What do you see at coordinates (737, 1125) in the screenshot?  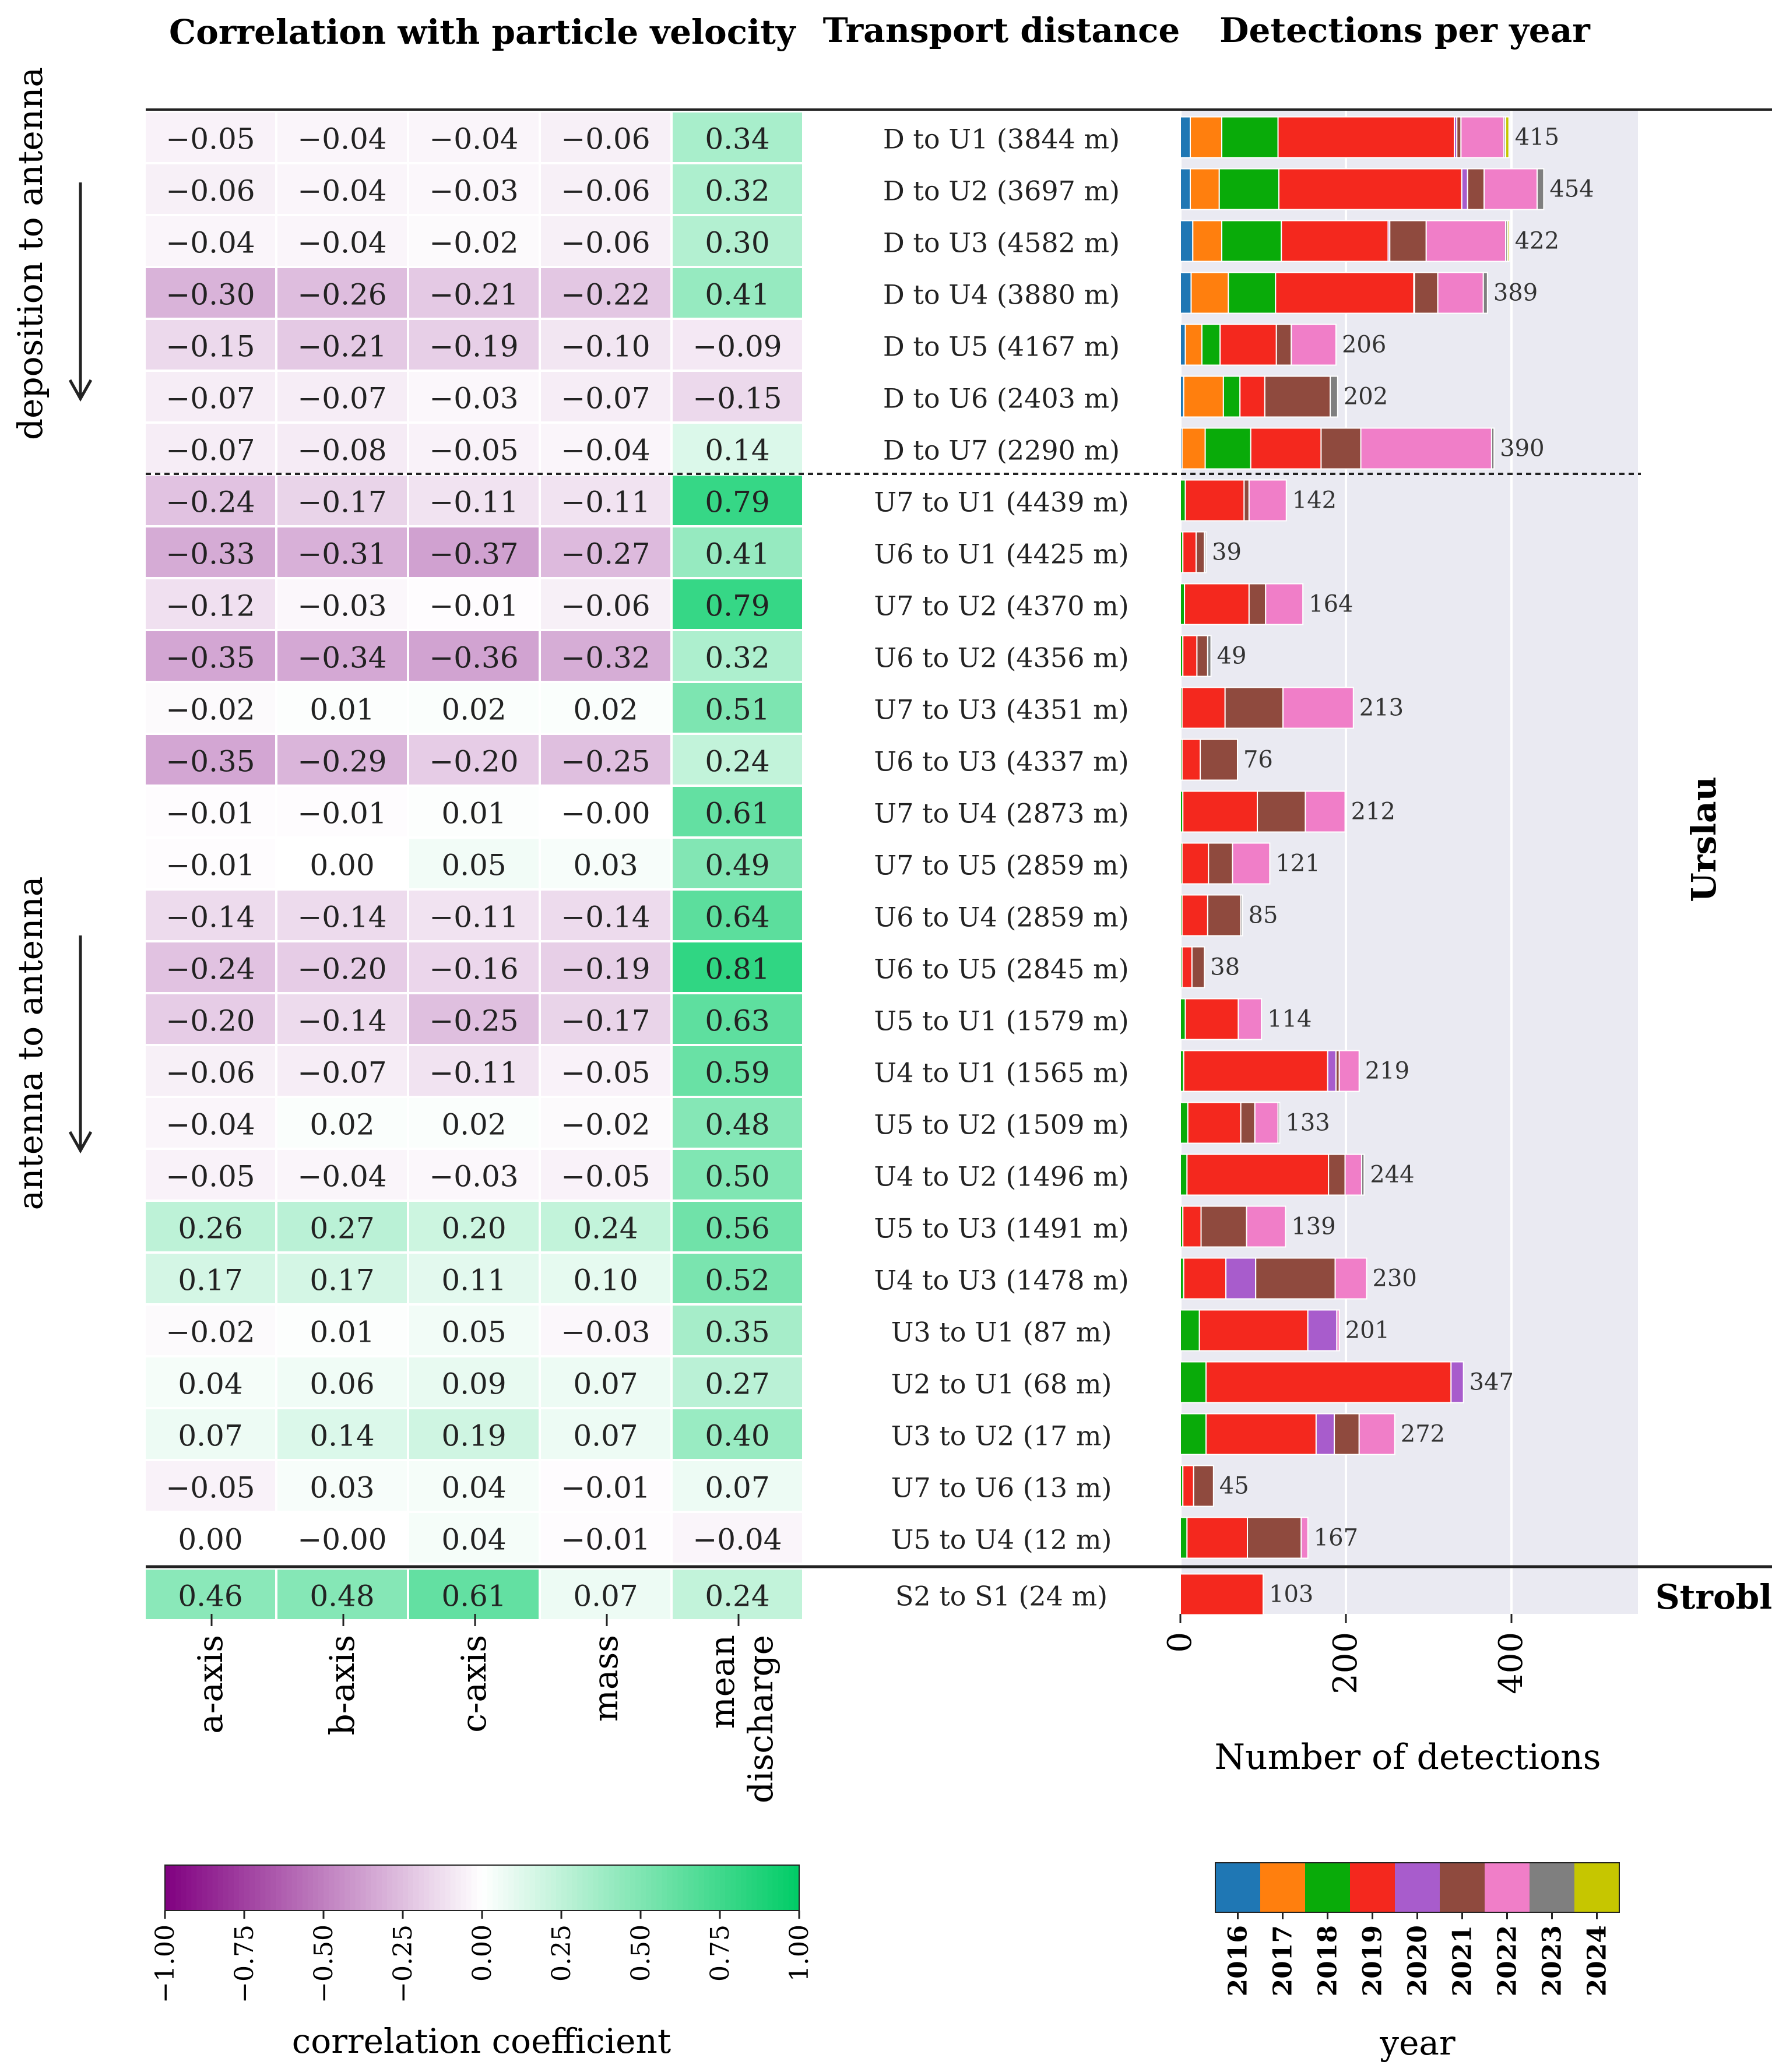 I see `heatmap-cell-value: 0.48` at bounding box center [737, 1125].